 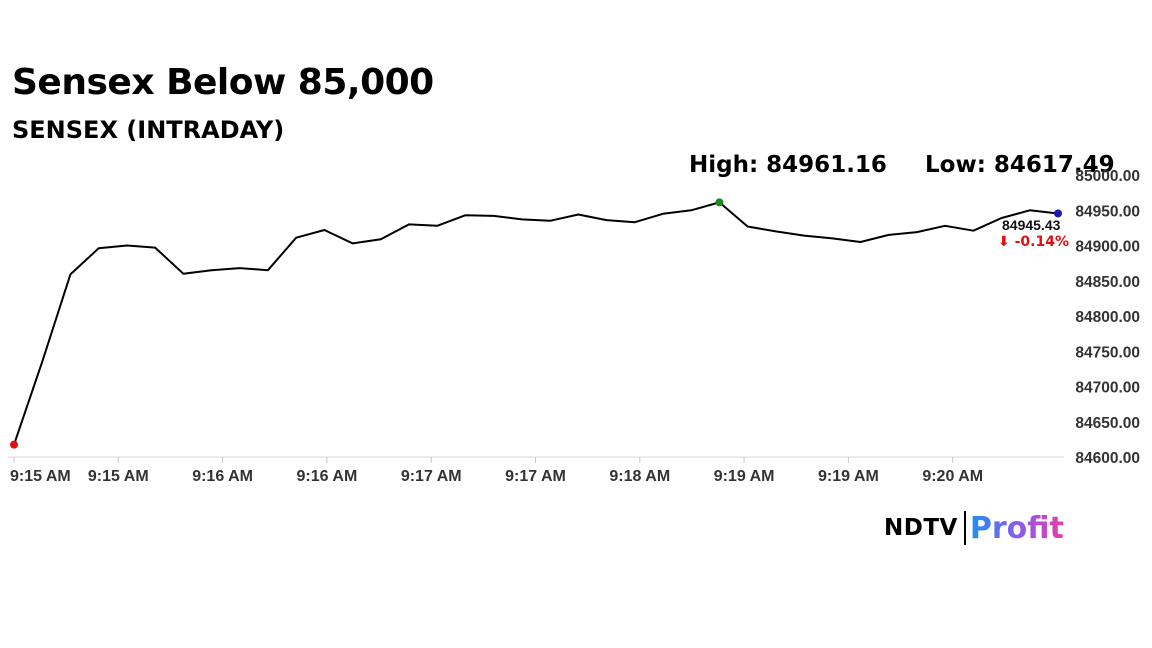 I want to click on chart-subtitle: SENSEX (INTRADAY), so click(x=148, y=130).